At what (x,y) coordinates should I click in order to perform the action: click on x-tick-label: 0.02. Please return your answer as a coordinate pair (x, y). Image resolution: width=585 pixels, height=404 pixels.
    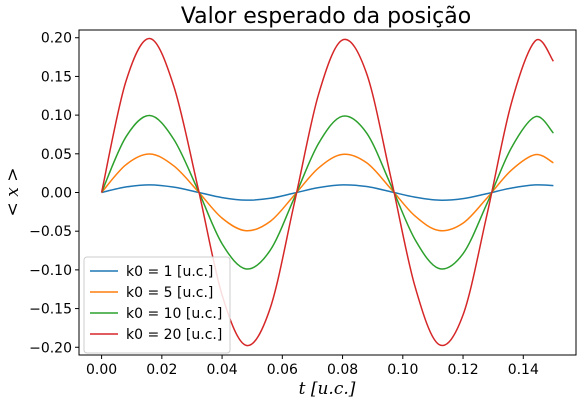
    Looking at the image, I should click on (161, 370).